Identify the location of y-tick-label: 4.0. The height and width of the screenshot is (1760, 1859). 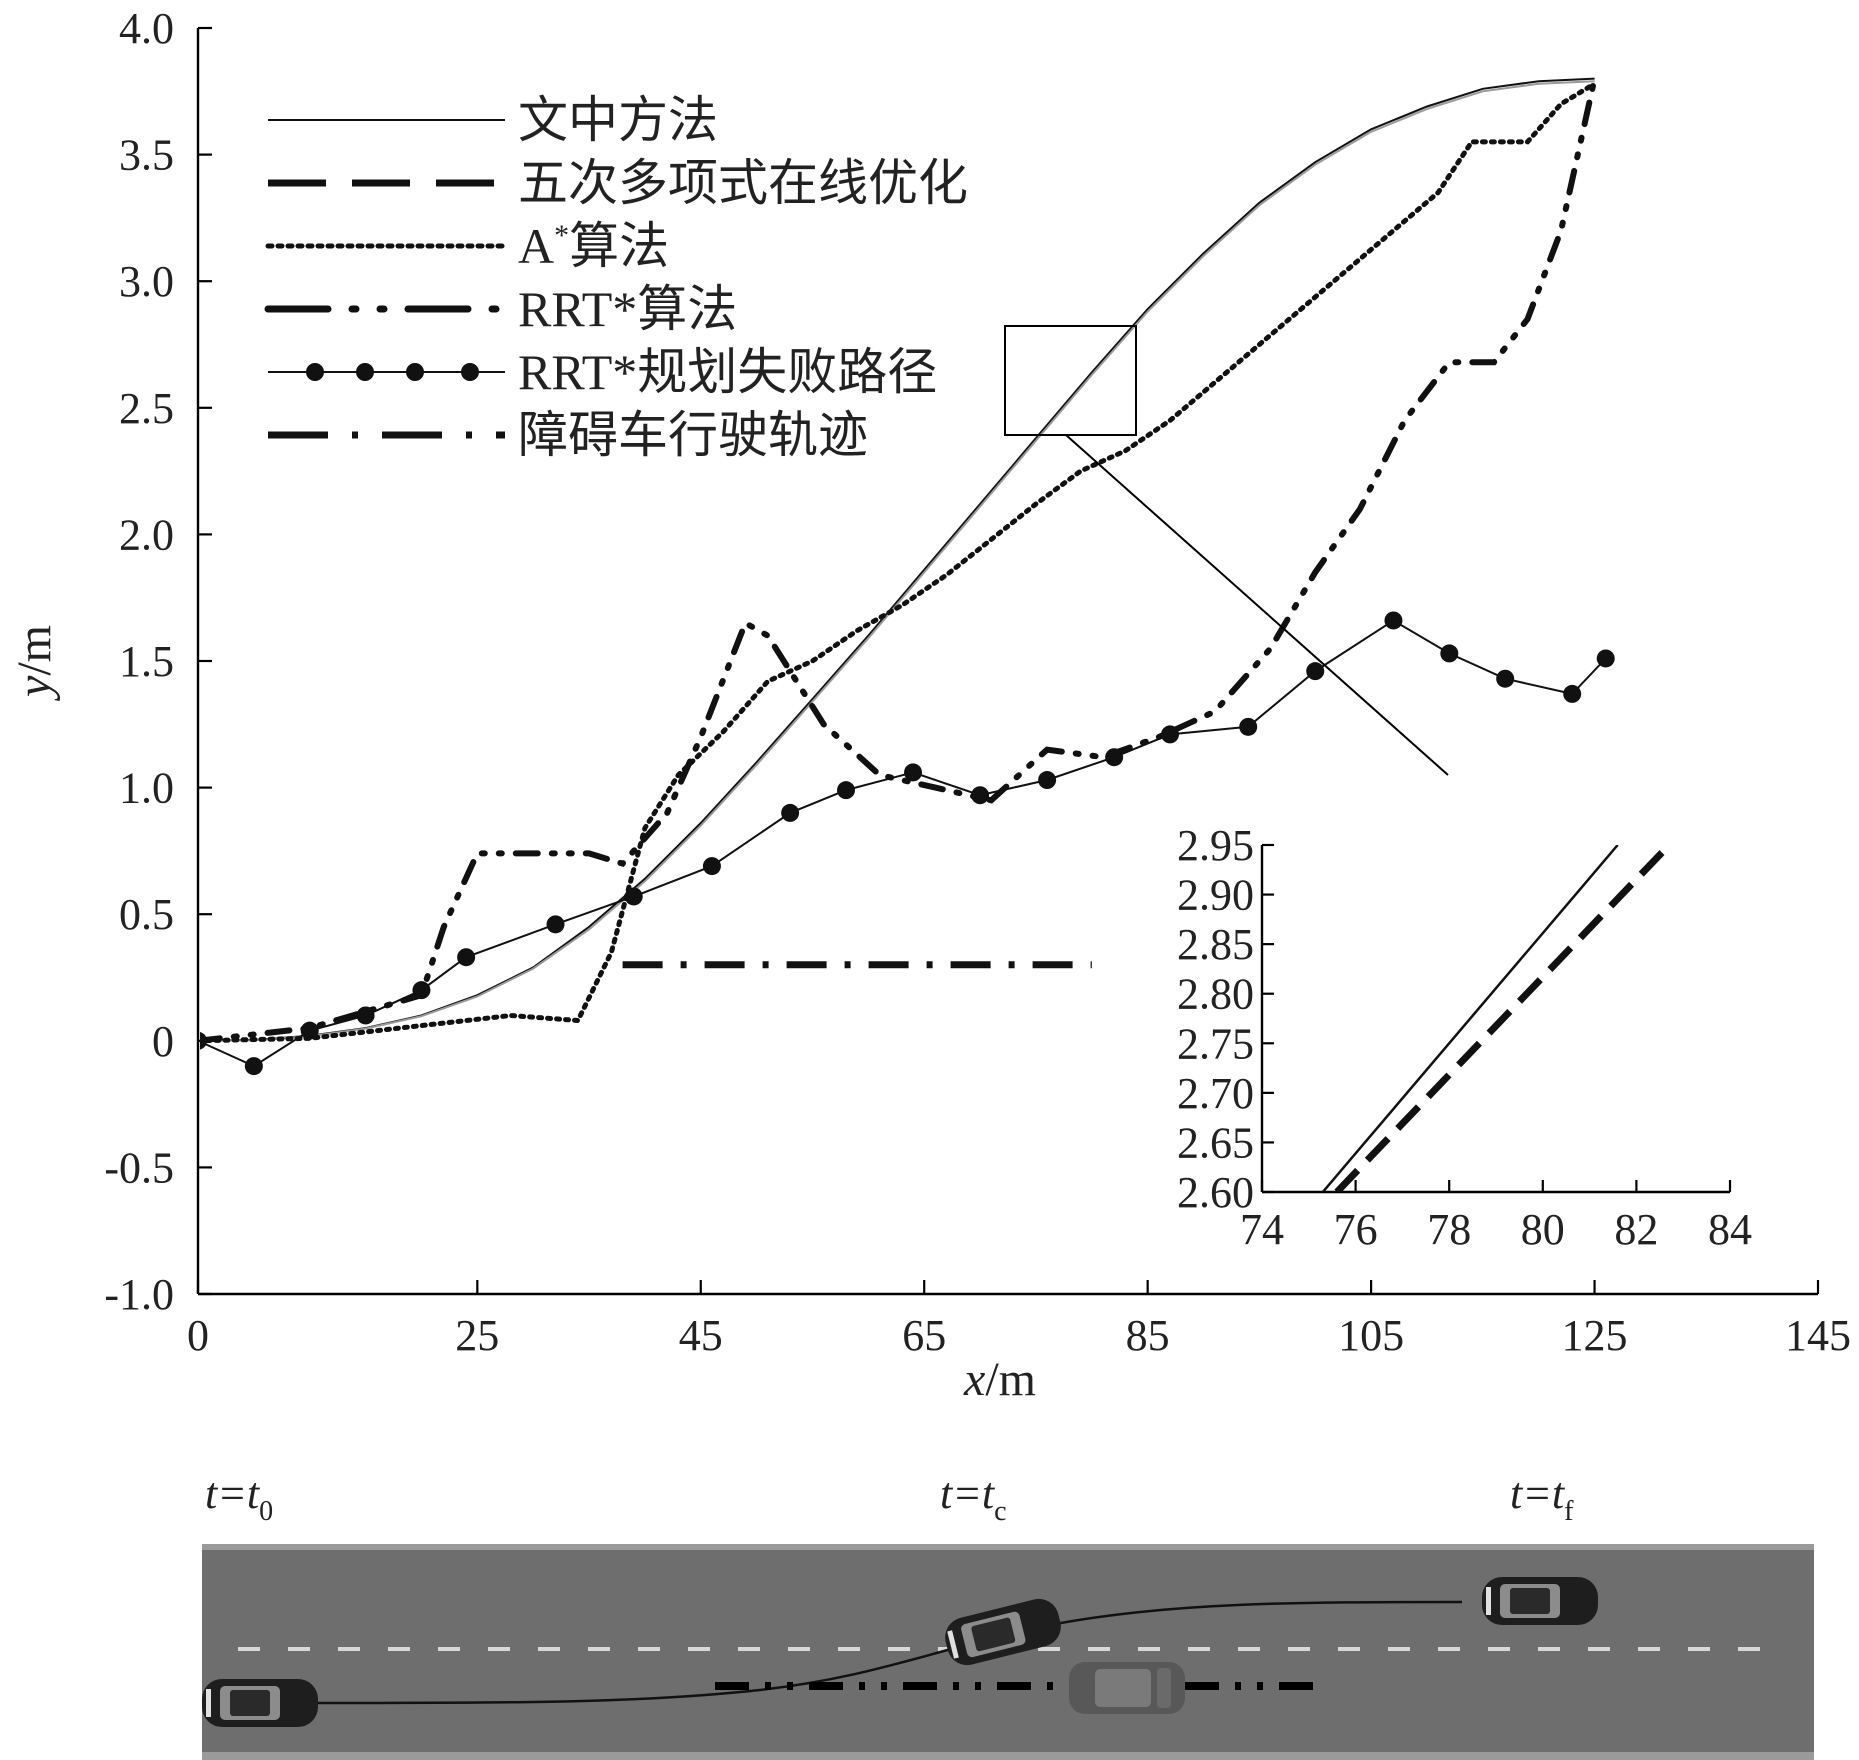
(146, 28).